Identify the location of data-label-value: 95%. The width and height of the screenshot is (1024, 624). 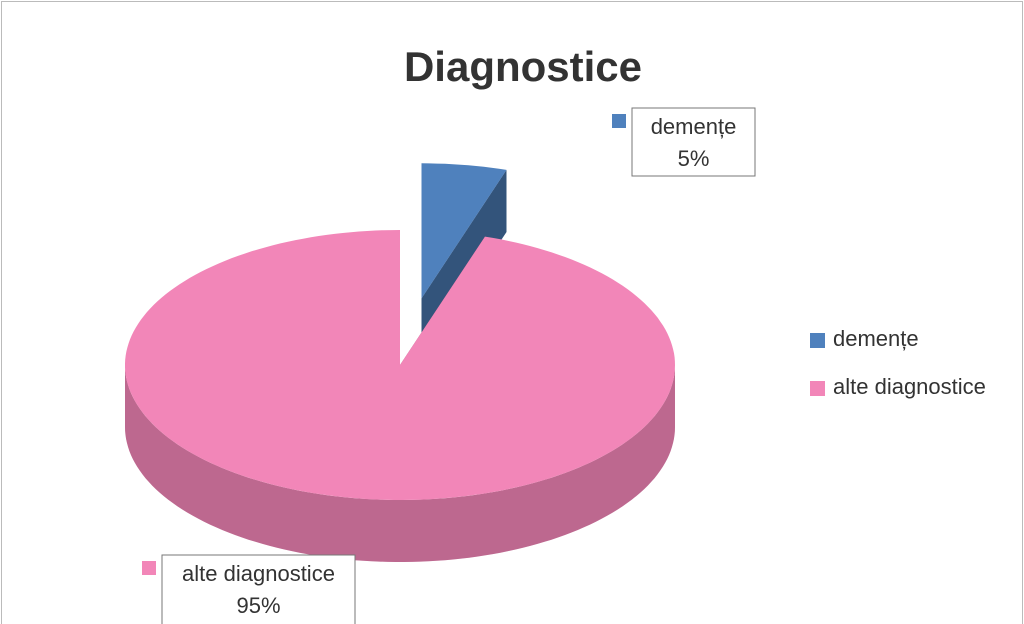
(258, 605).